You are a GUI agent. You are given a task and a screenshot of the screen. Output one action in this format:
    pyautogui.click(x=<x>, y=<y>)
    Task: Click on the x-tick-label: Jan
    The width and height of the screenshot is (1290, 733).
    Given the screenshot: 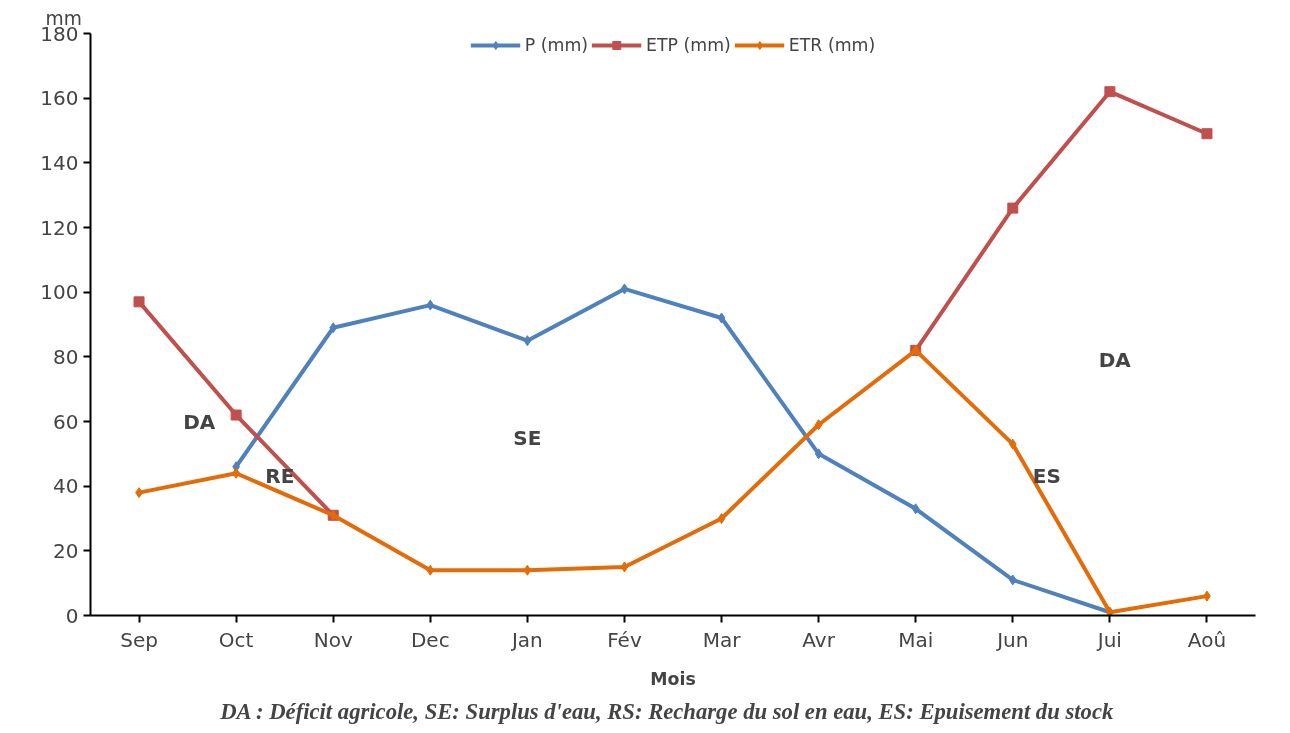 What is the action you would take?
    pyautogui.click(x=526, y=639)
    